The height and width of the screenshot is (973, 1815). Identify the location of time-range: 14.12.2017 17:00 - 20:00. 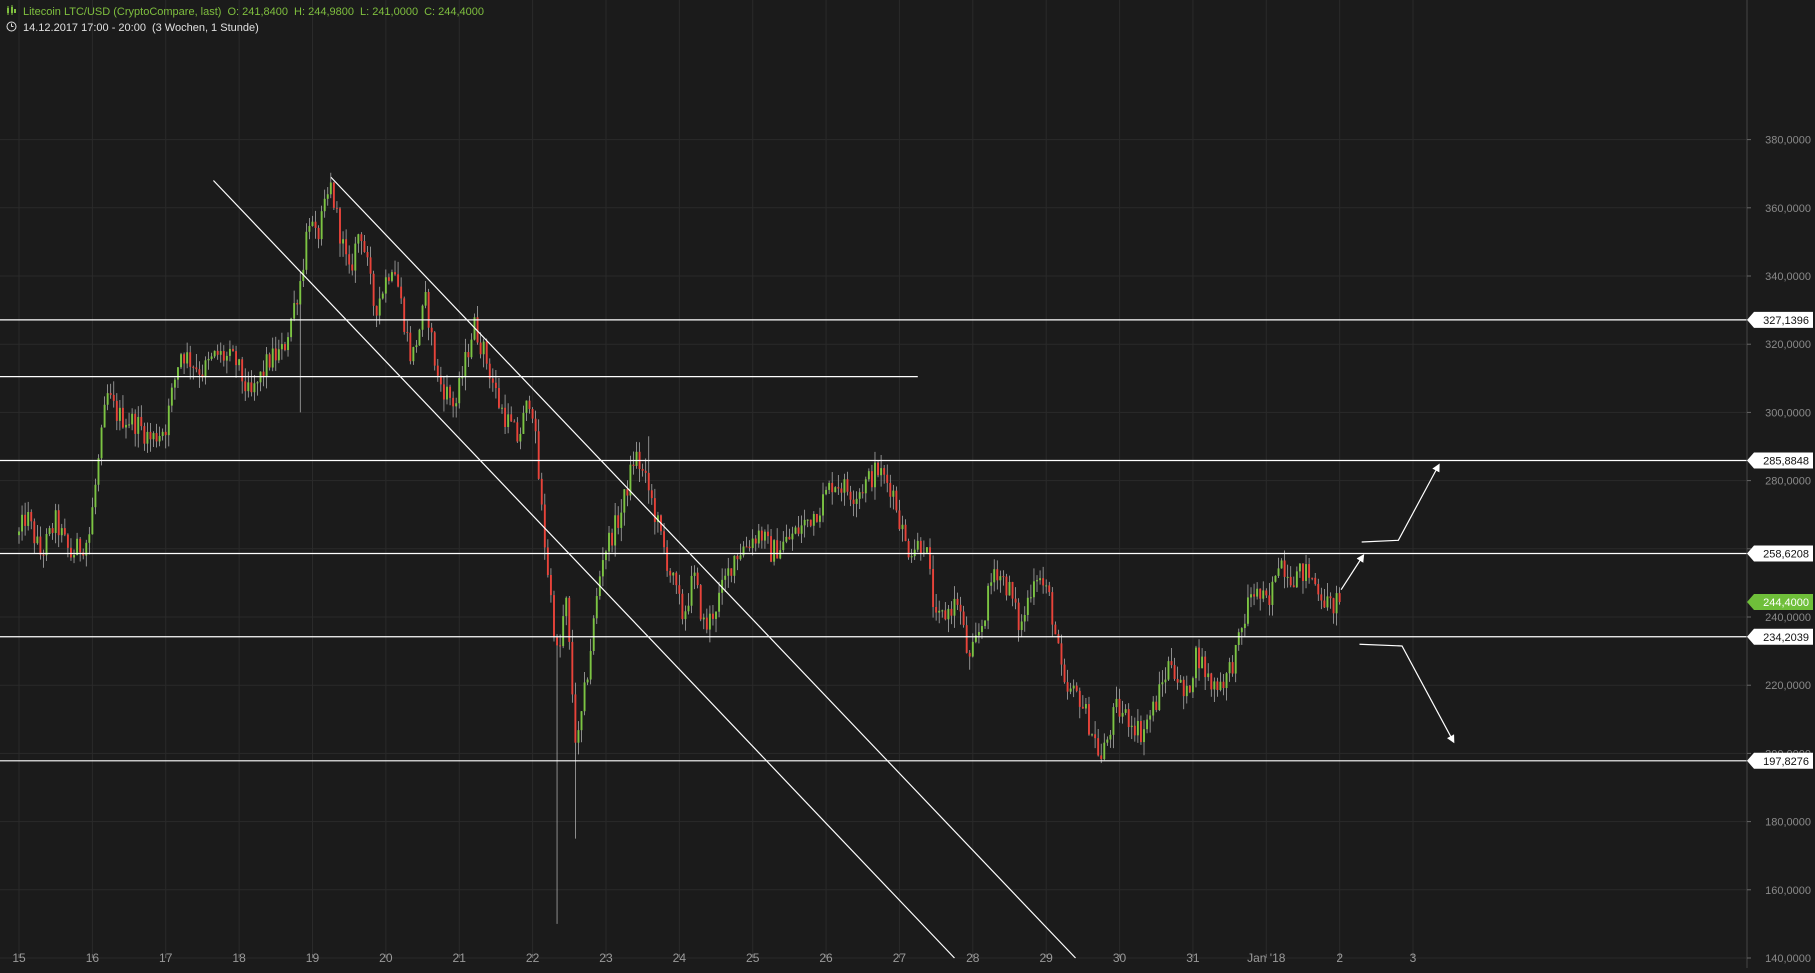
(84, 28).